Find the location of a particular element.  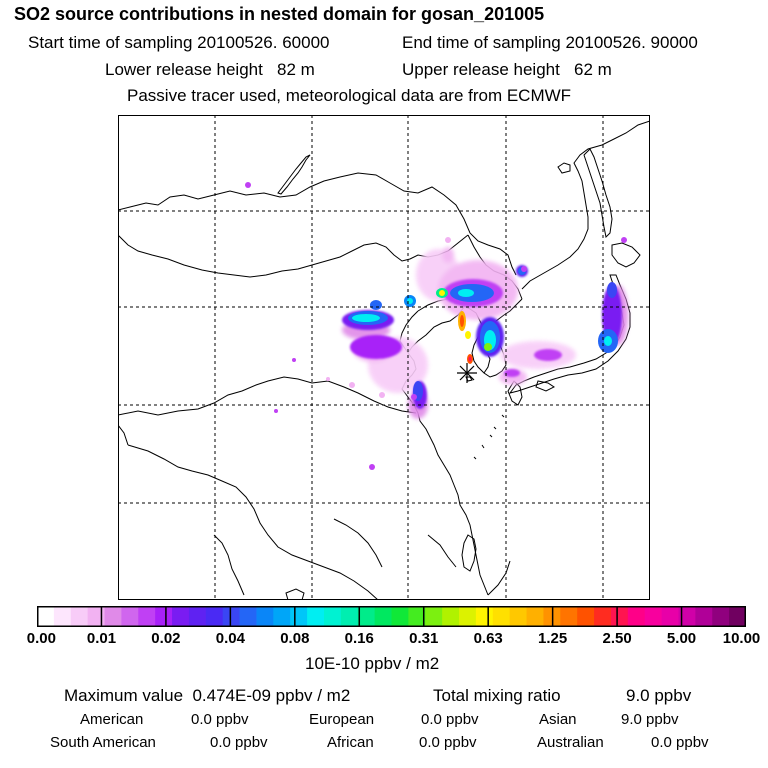

region-name: European is located at coordinates (342, 719).